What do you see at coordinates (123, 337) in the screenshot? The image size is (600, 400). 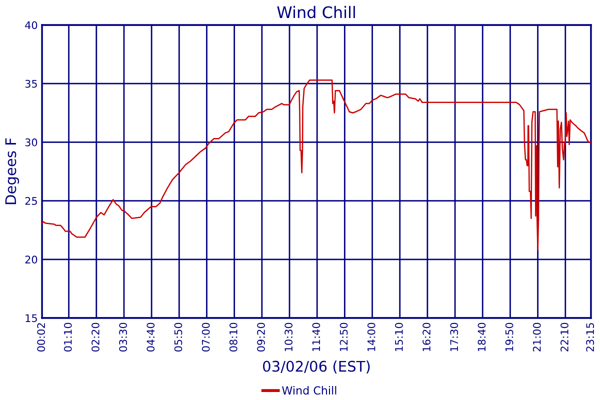 I see `x-tick-label: 03:30` at bounding box center [123, 337].